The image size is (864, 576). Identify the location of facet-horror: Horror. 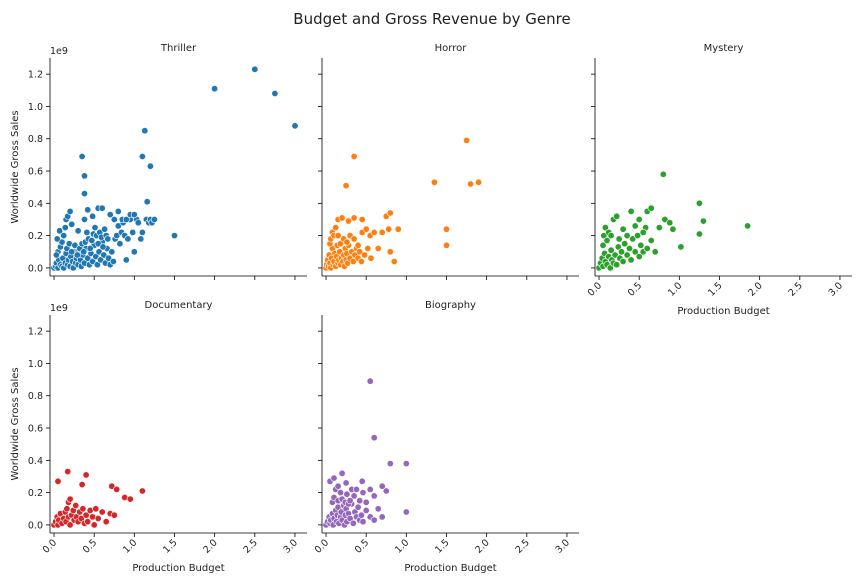
(448, 161).